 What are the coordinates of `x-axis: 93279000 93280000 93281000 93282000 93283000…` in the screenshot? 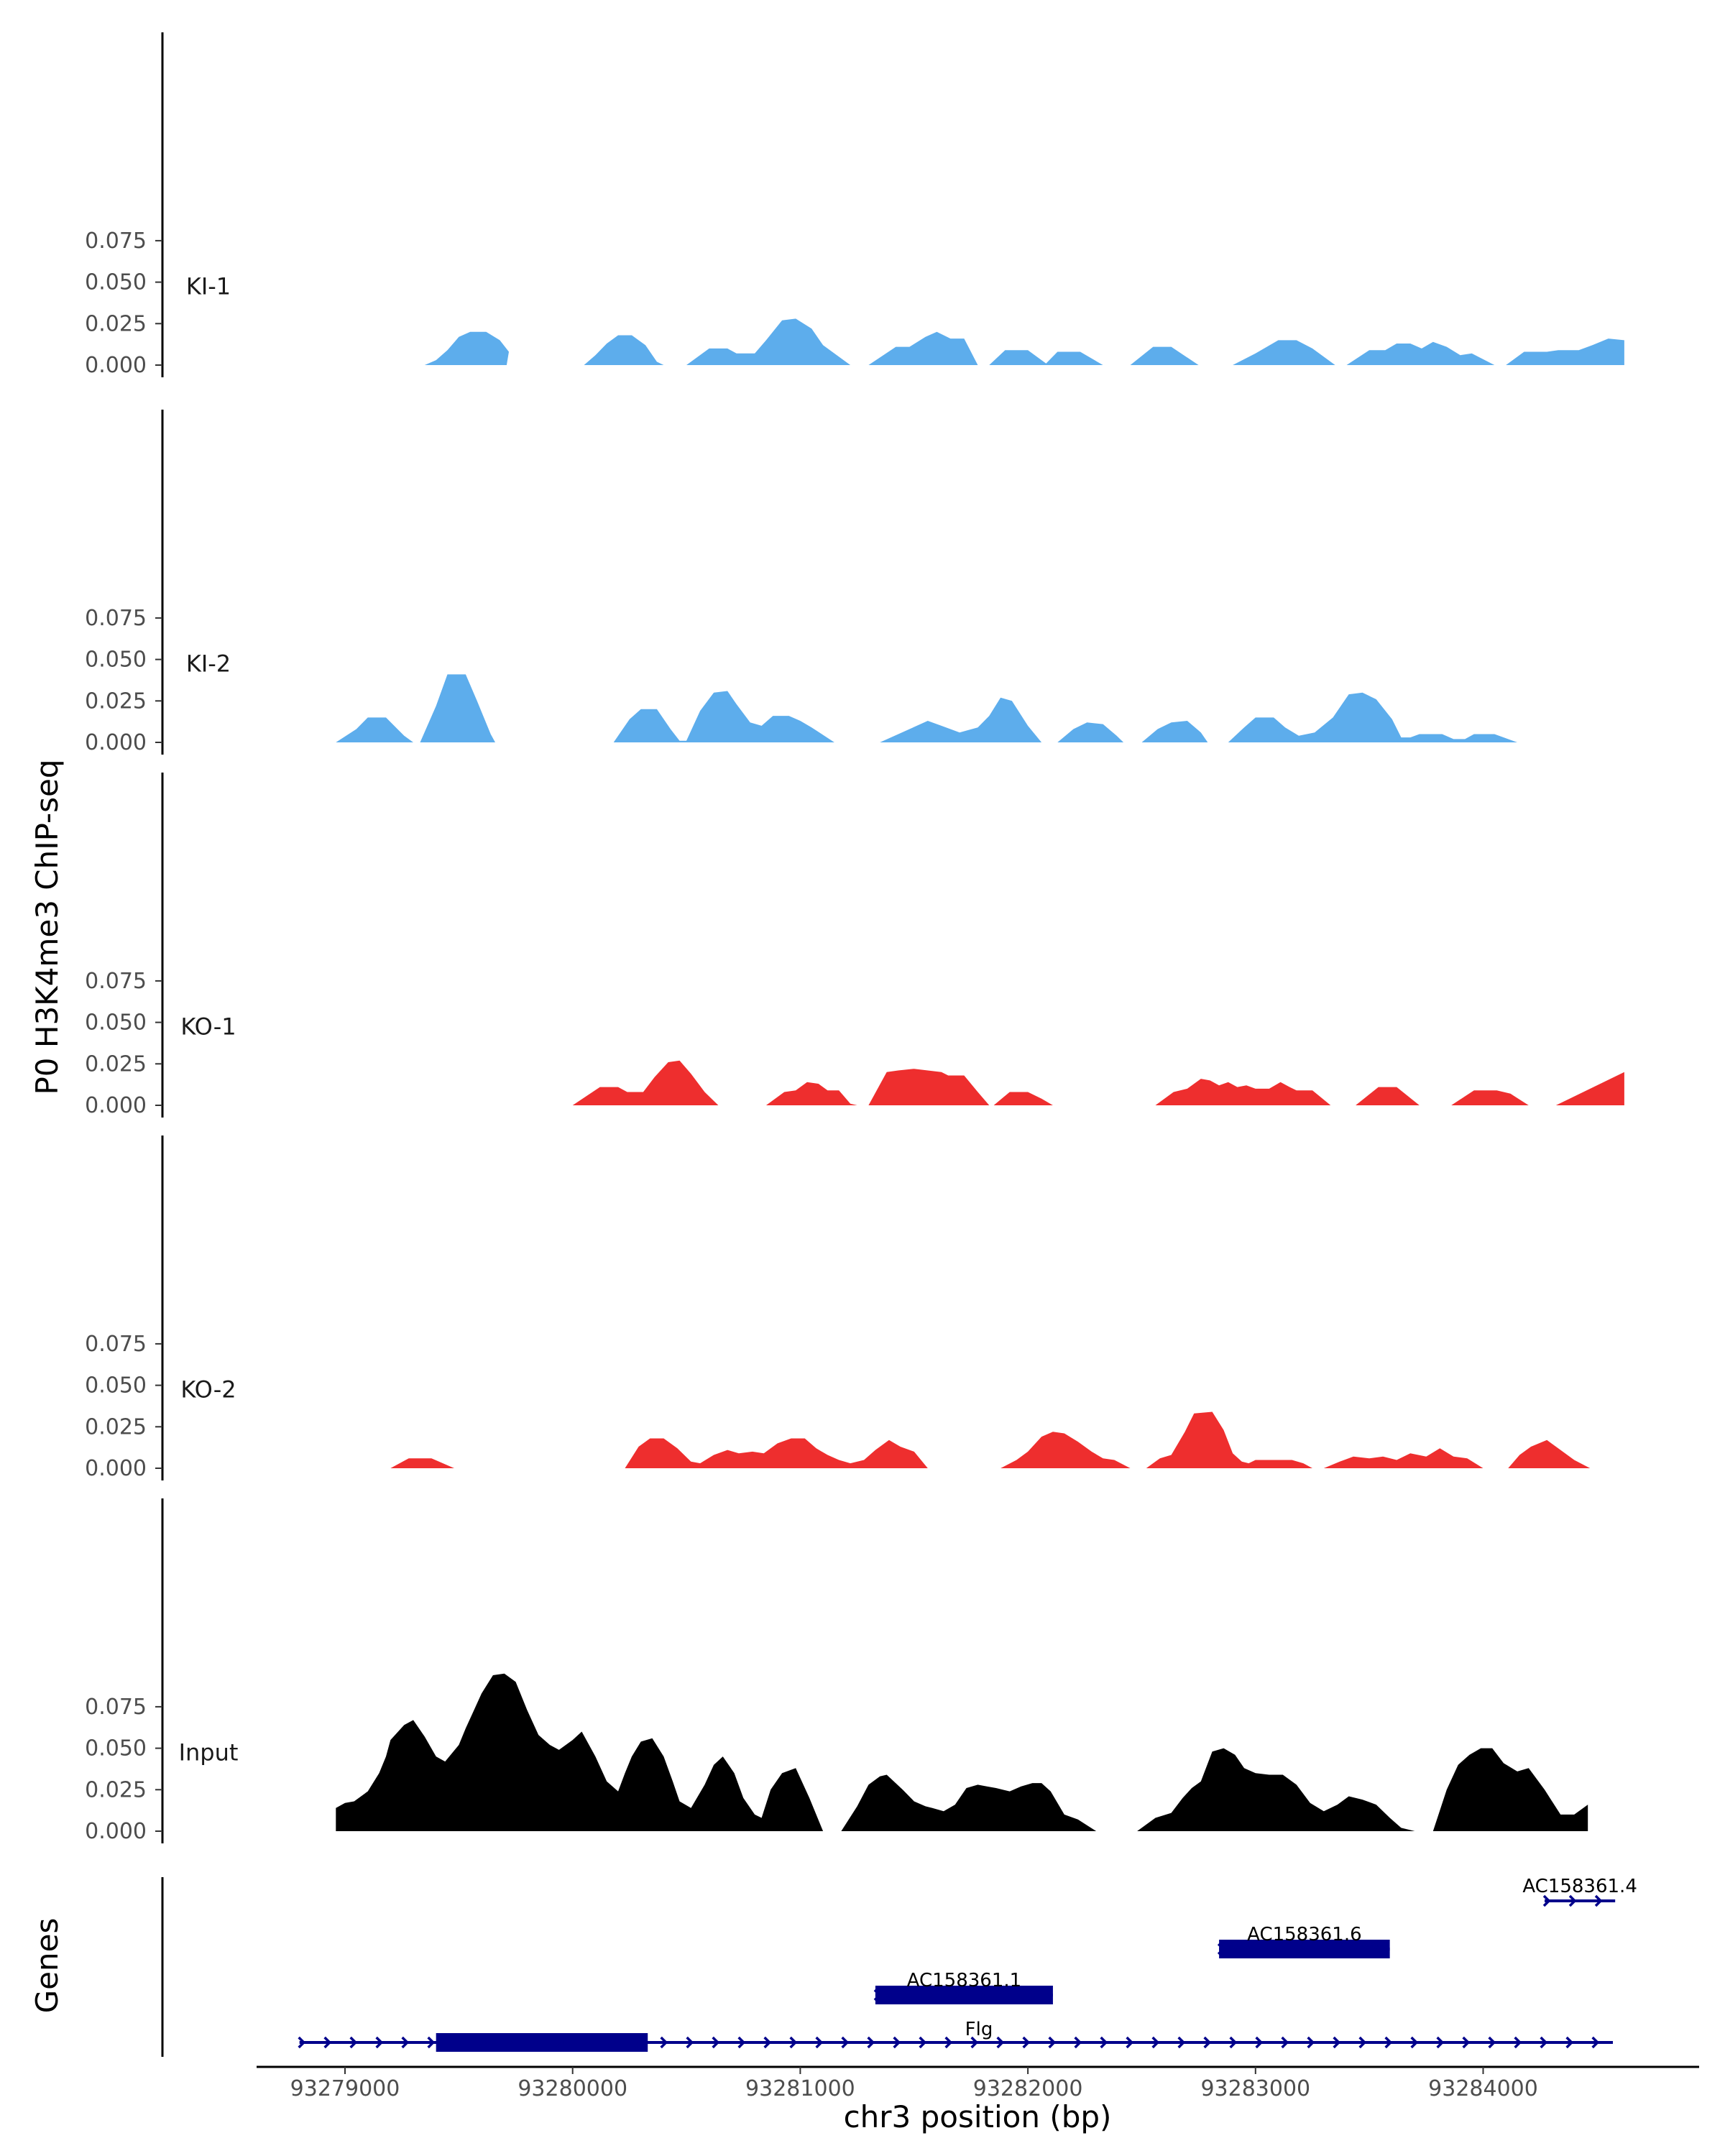 It's located at (978, 2083).